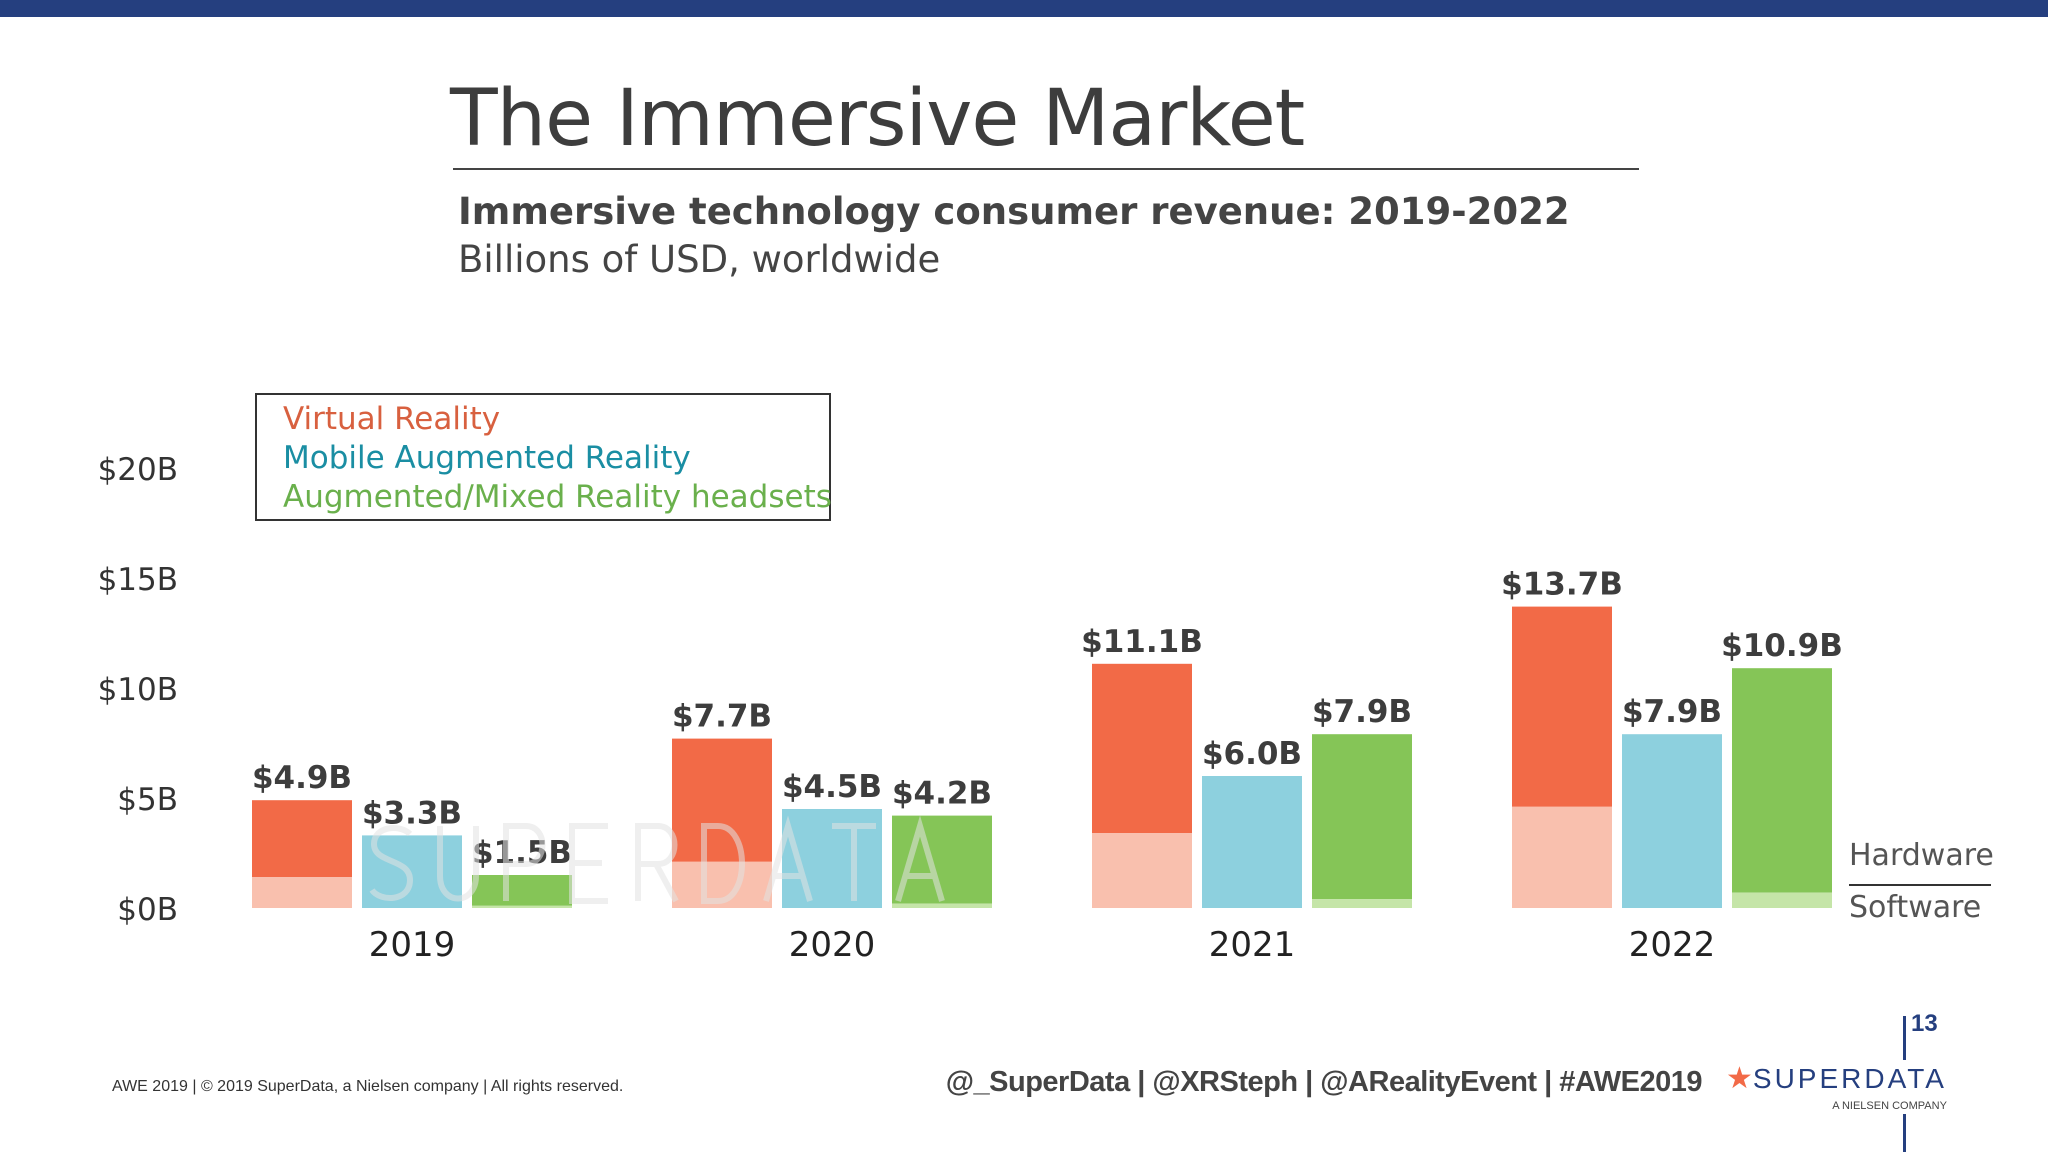 The image size is (2048, 1152). Describe the element at coordinates (137, 470) in the screenshot. I see `y-tick-label: $20B` at that location.